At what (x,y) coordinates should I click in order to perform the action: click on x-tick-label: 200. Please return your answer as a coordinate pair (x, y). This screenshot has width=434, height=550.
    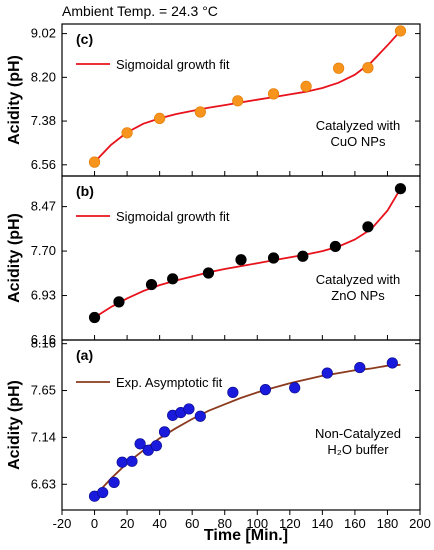
    Looking at the image, I should click on (420, 523).